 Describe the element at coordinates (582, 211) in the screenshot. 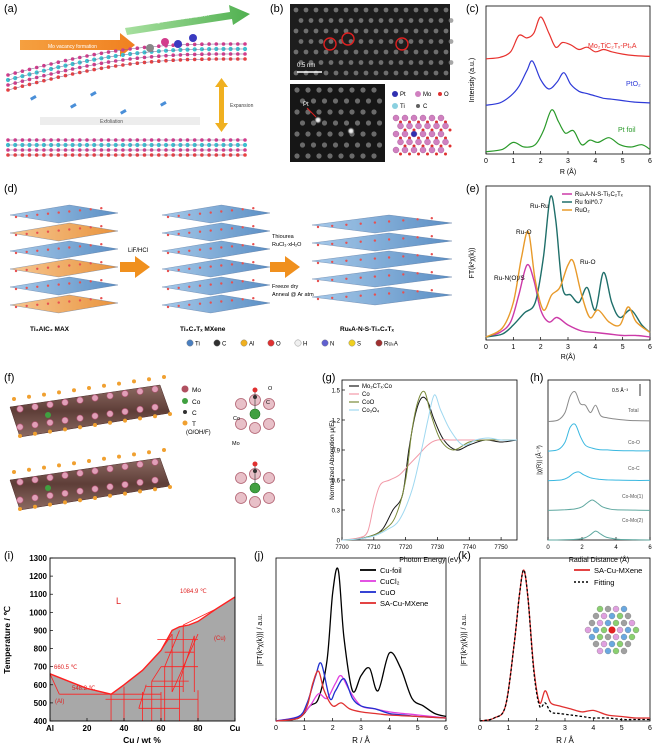

I see `e-legend-label3: RuO₂` at that location.